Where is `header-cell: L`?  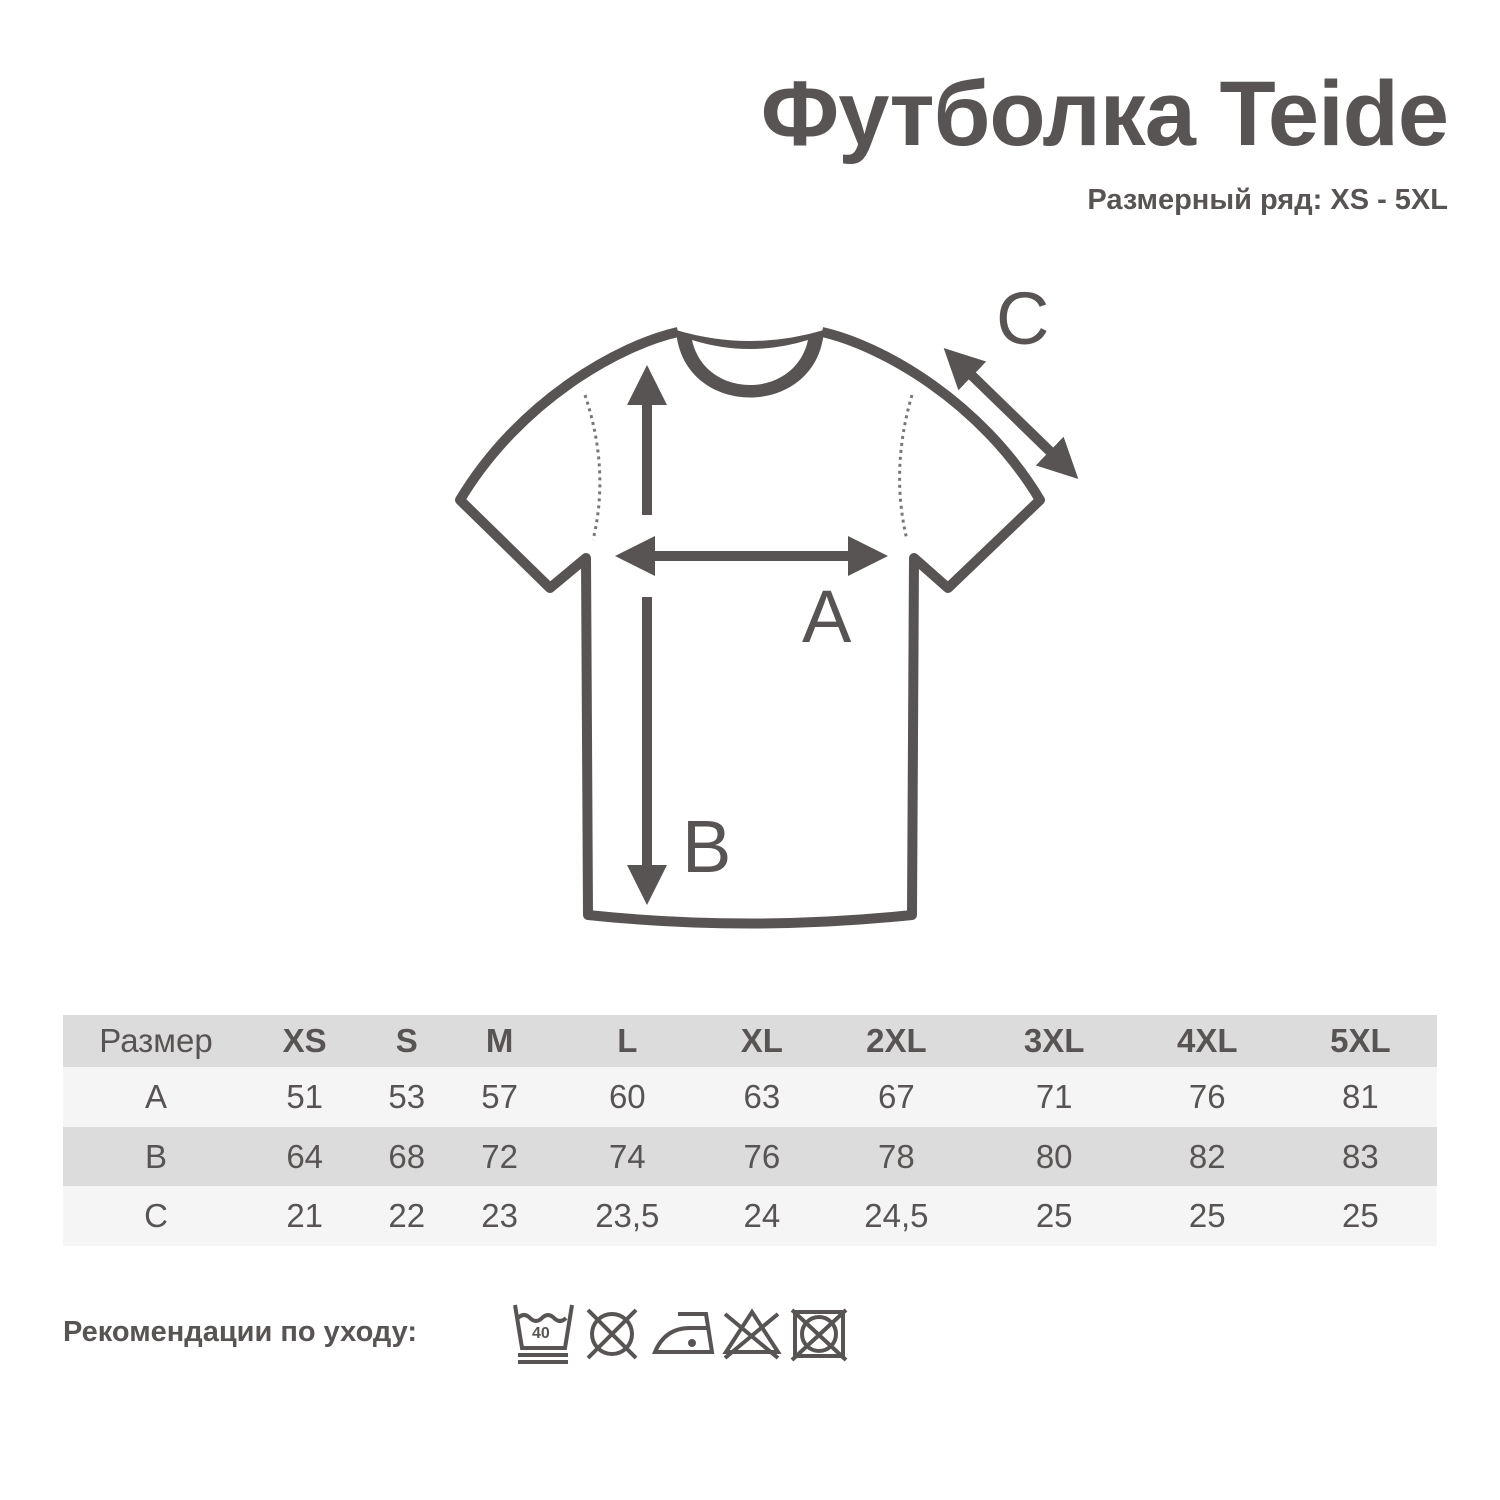 header-cell: L is located at coordinates (627, 1040).